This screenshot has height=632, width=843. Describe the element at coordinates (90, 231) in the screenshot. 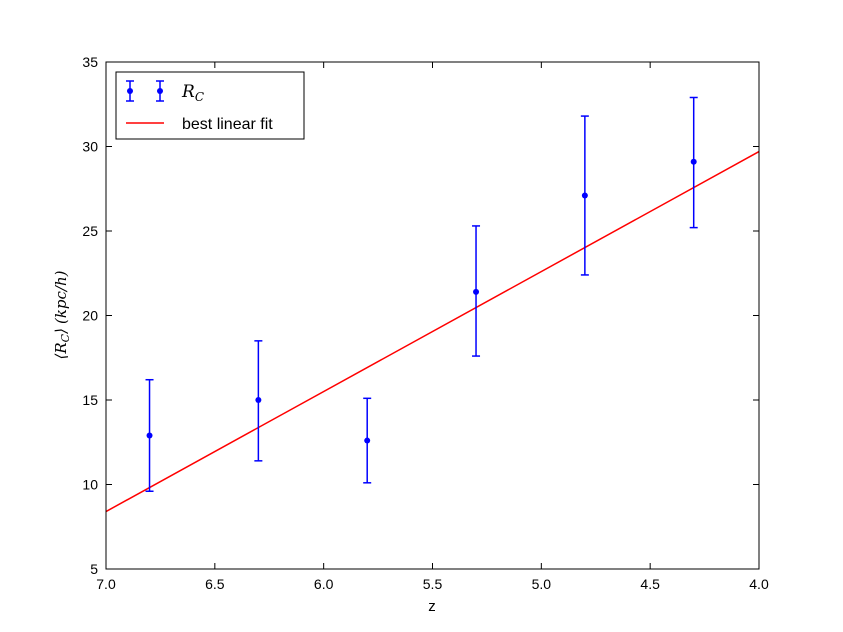

I see `y-tick-label: 25` at that location.